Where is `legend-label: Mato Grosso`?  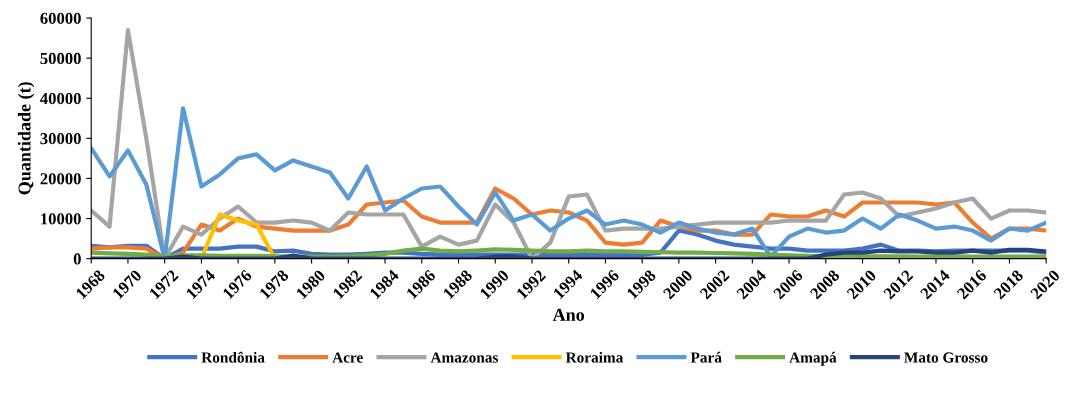
legend-label: Mato Grosso is located at coordinates (946, 357).